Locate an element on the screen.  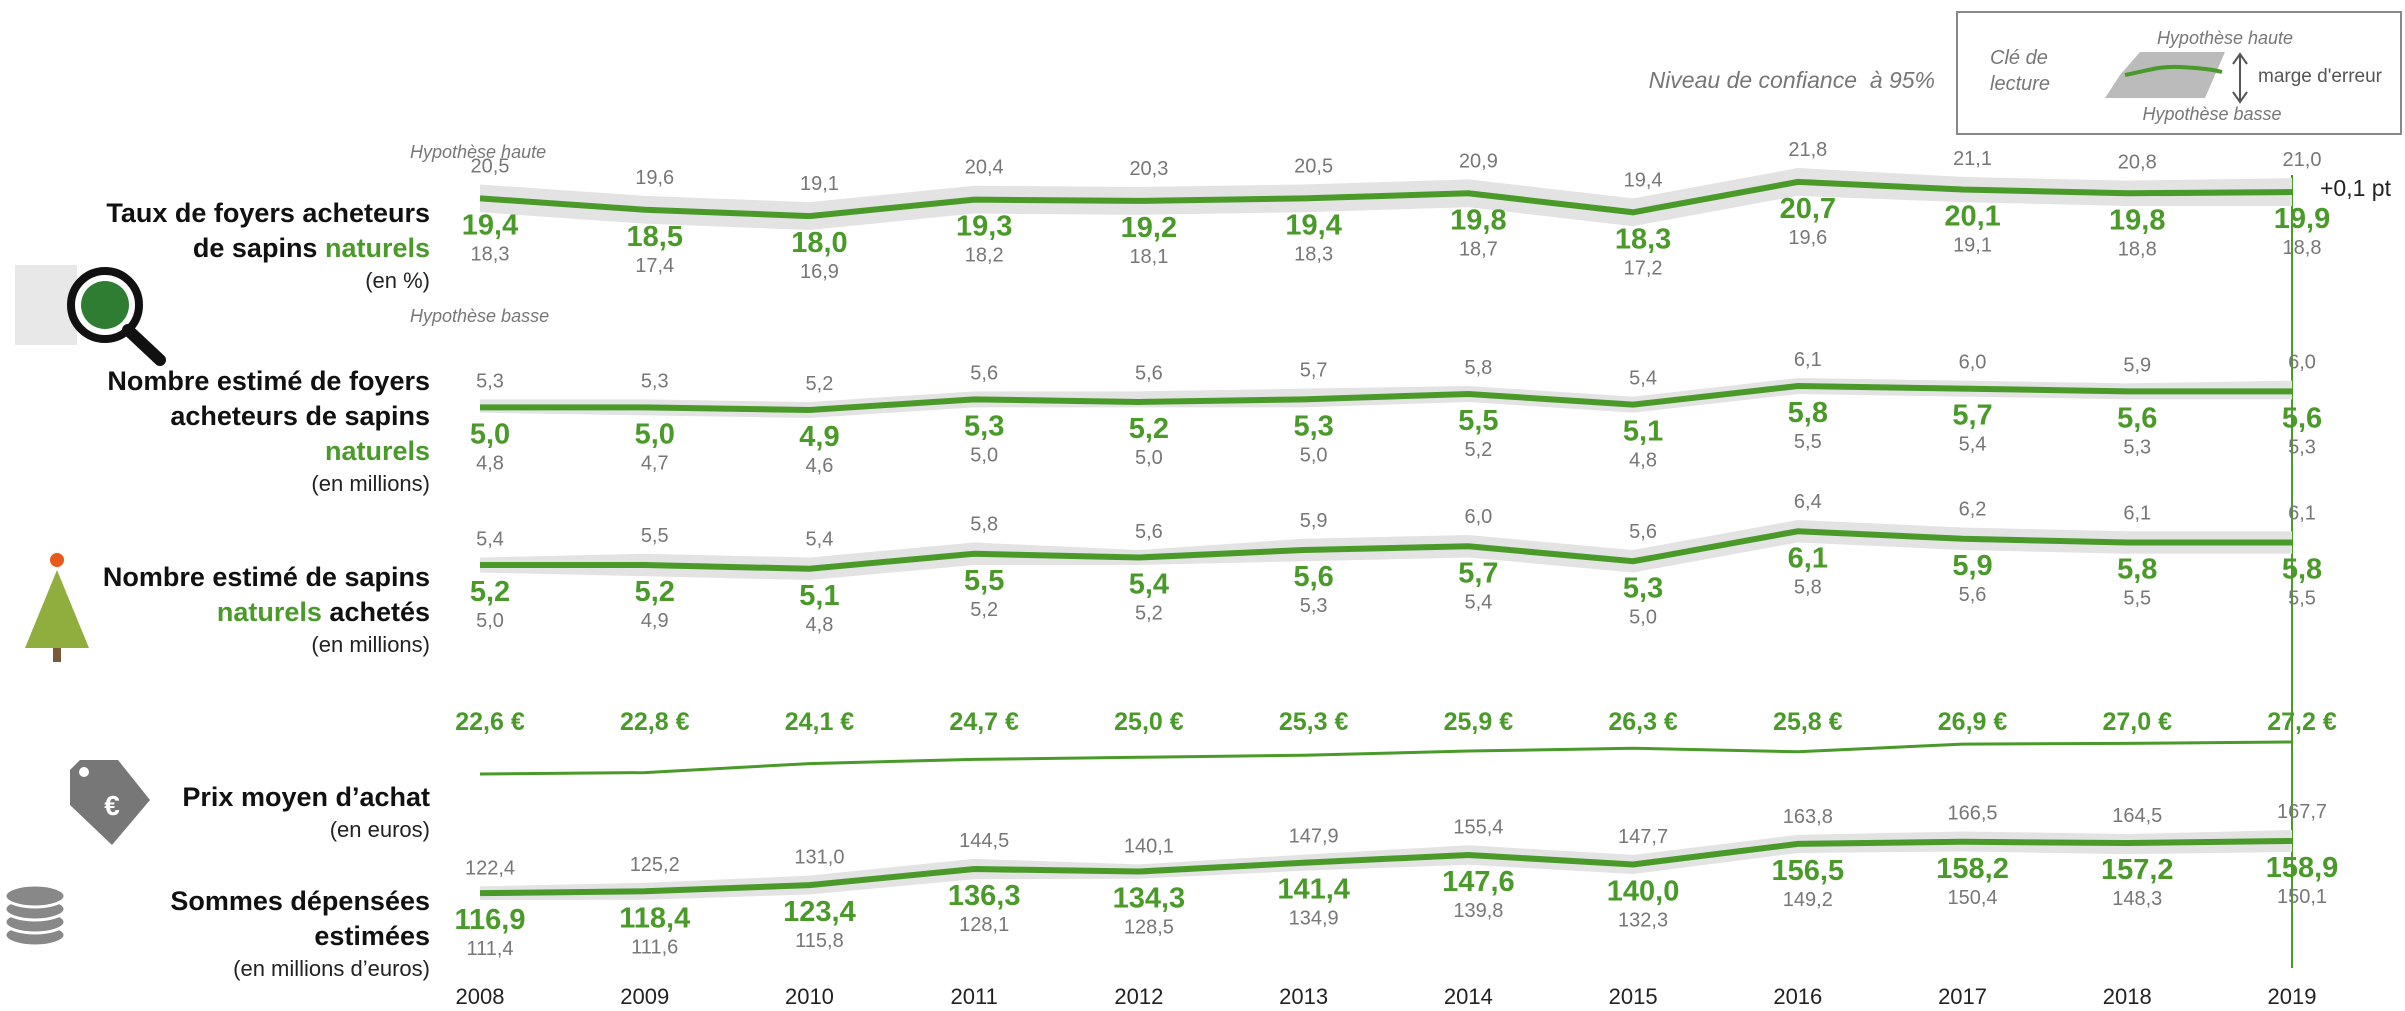
high-label: 19,4 is located at coordinates (1643, 180).